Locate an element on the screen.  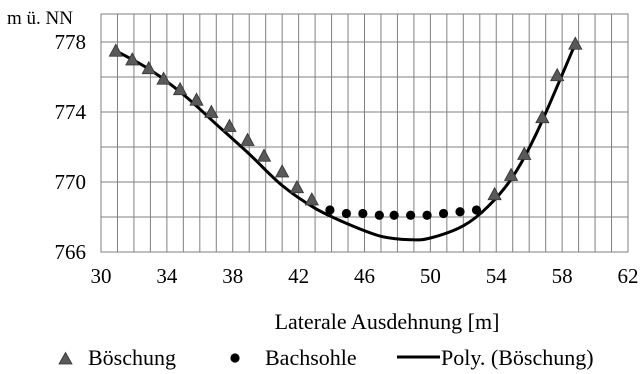
legend-boeschung-label: Böschung is located at coordinates (132, 357).